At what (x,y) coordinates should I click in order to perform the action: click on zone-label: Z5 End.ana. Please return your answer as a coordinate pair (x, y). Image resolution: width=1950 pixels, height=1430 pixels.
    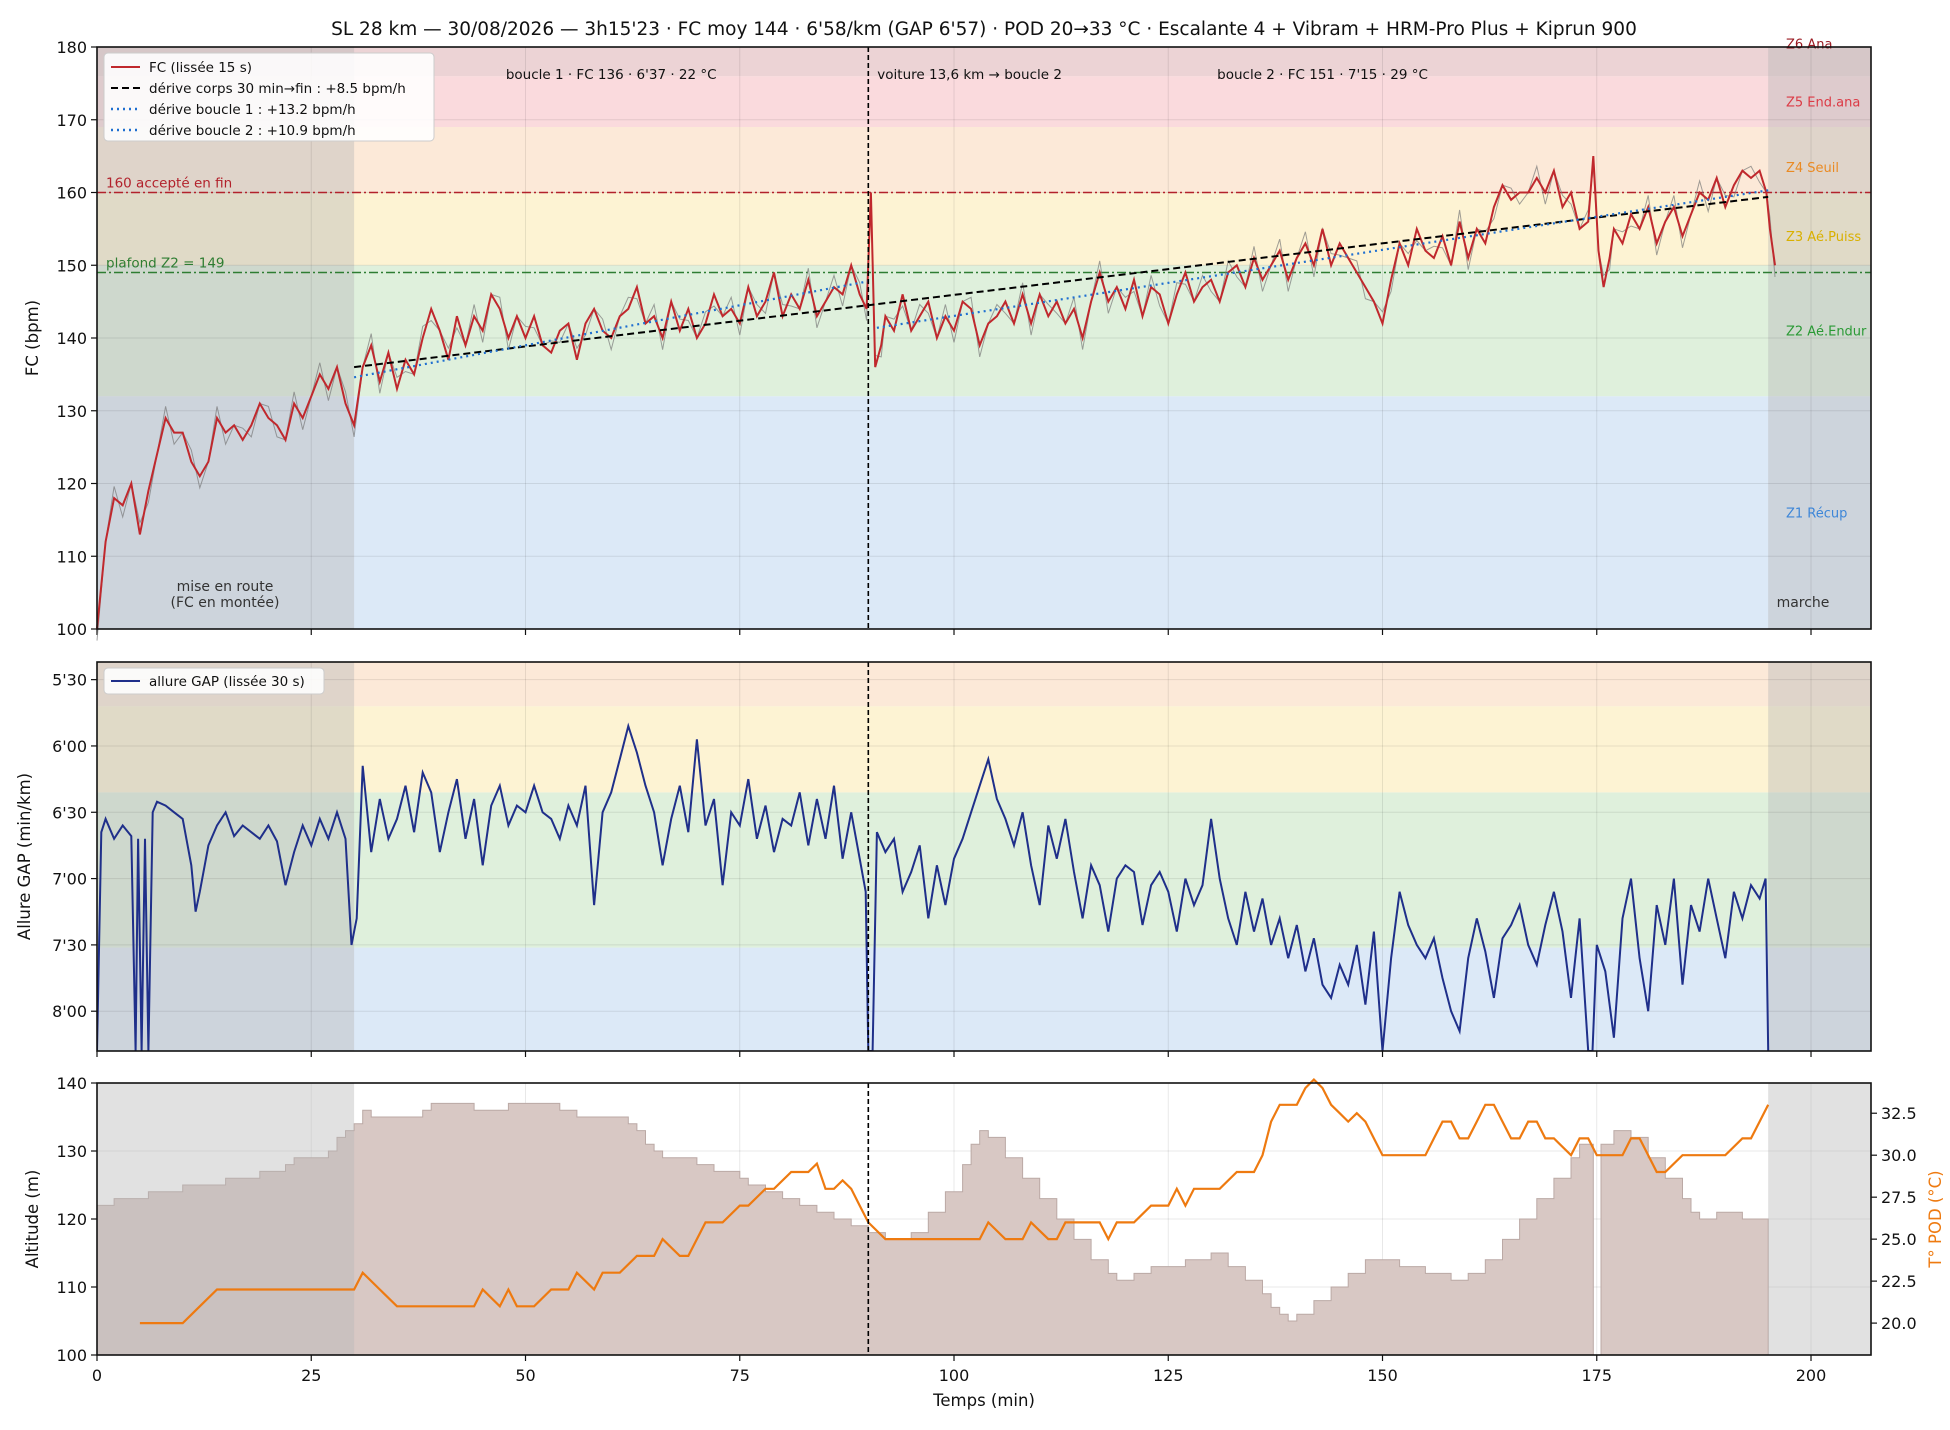
    Looking at the image, I should click on (1823, 103).